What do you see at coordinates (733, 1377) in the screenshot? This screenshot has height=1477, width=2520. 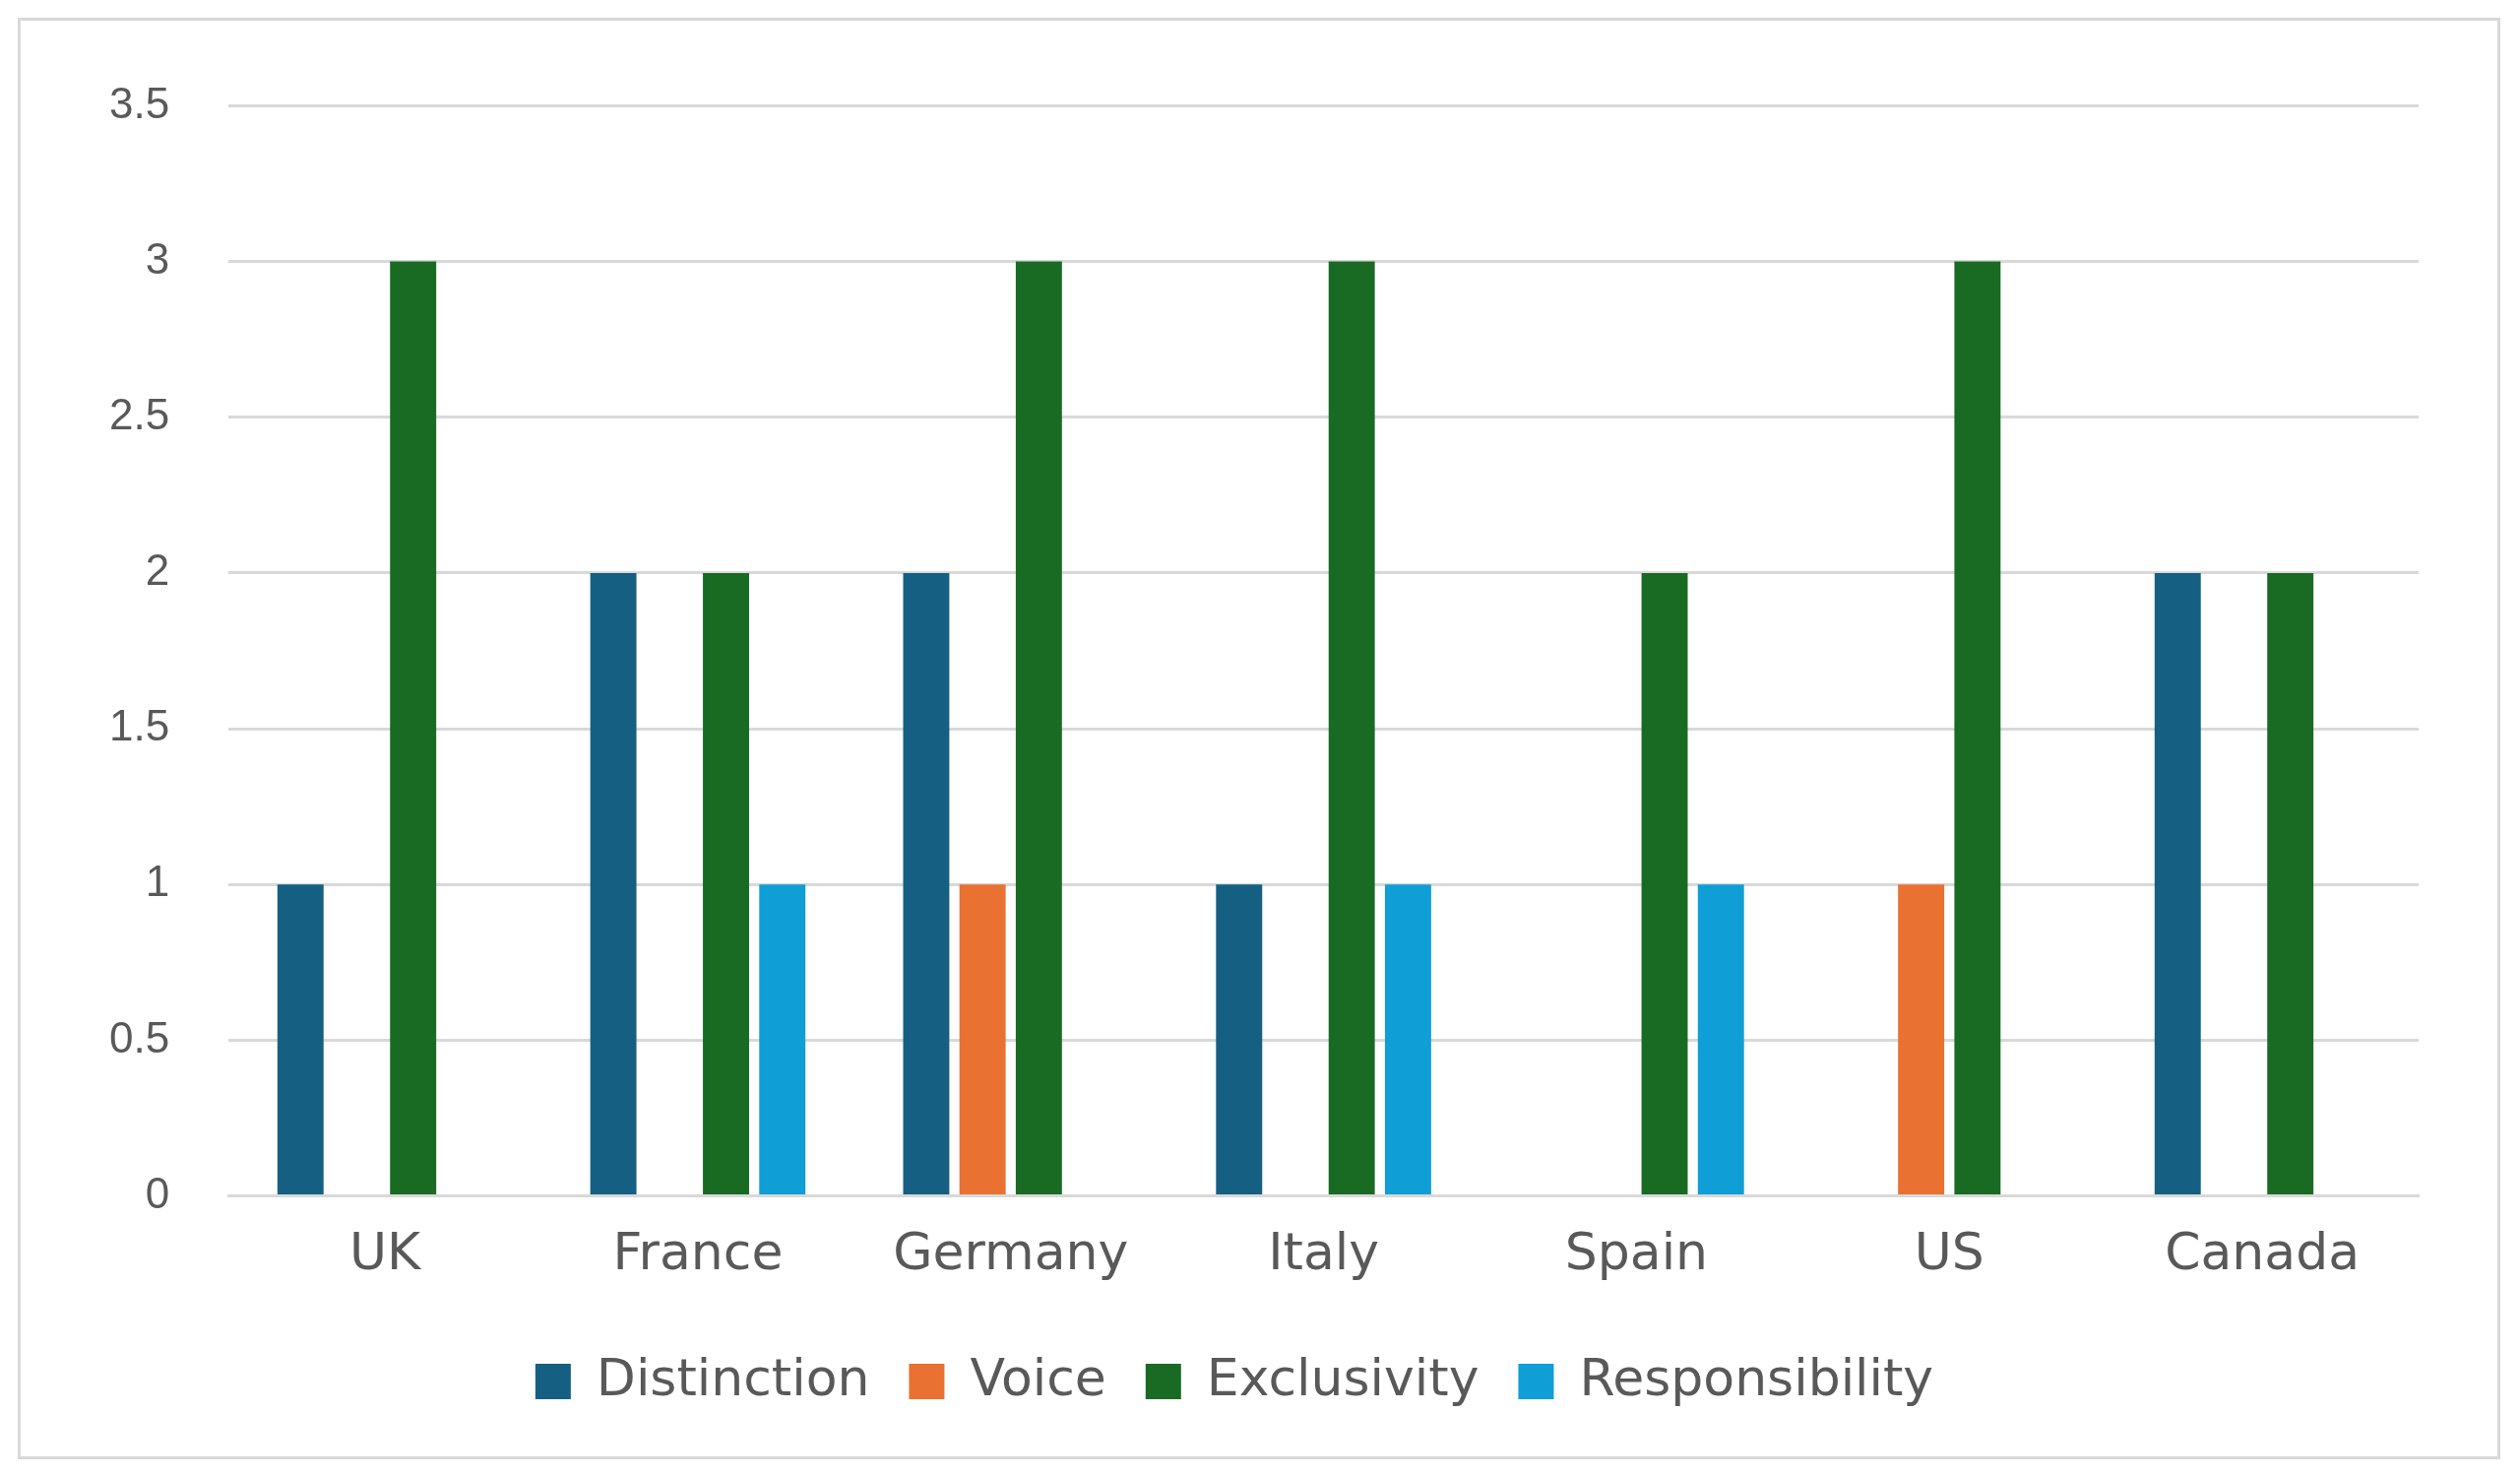 I see `legend-label: Distinction` at bounding box center [733, 1377].